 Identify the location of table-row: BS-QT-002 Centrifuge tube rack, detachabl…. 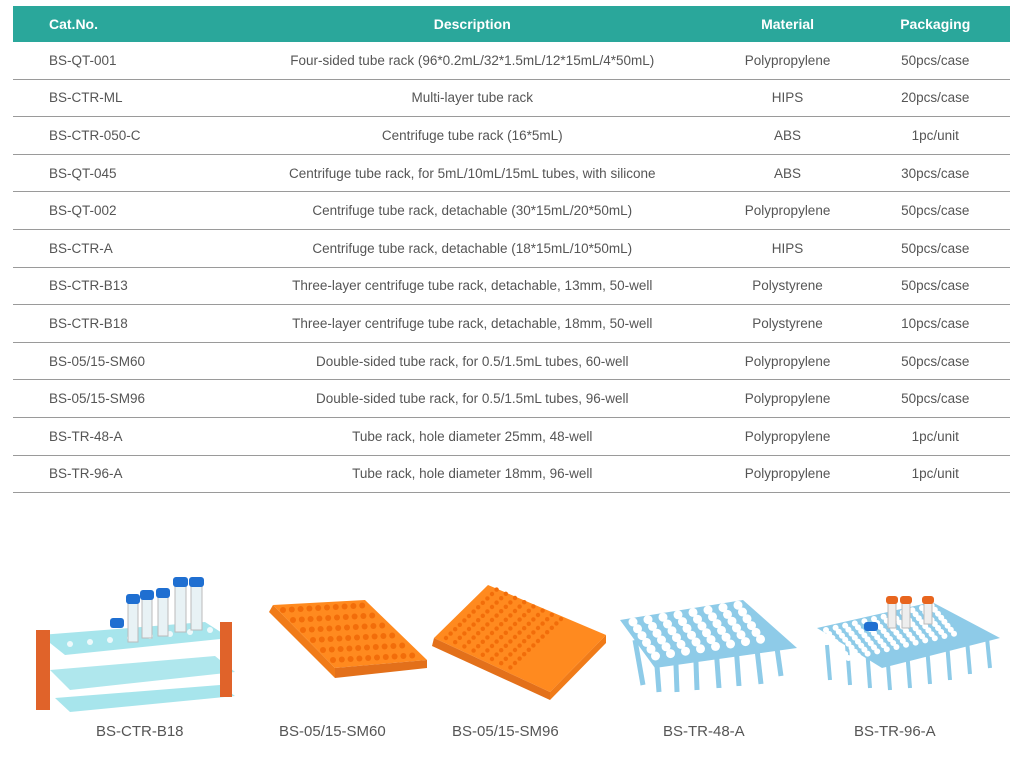
(511, 210).